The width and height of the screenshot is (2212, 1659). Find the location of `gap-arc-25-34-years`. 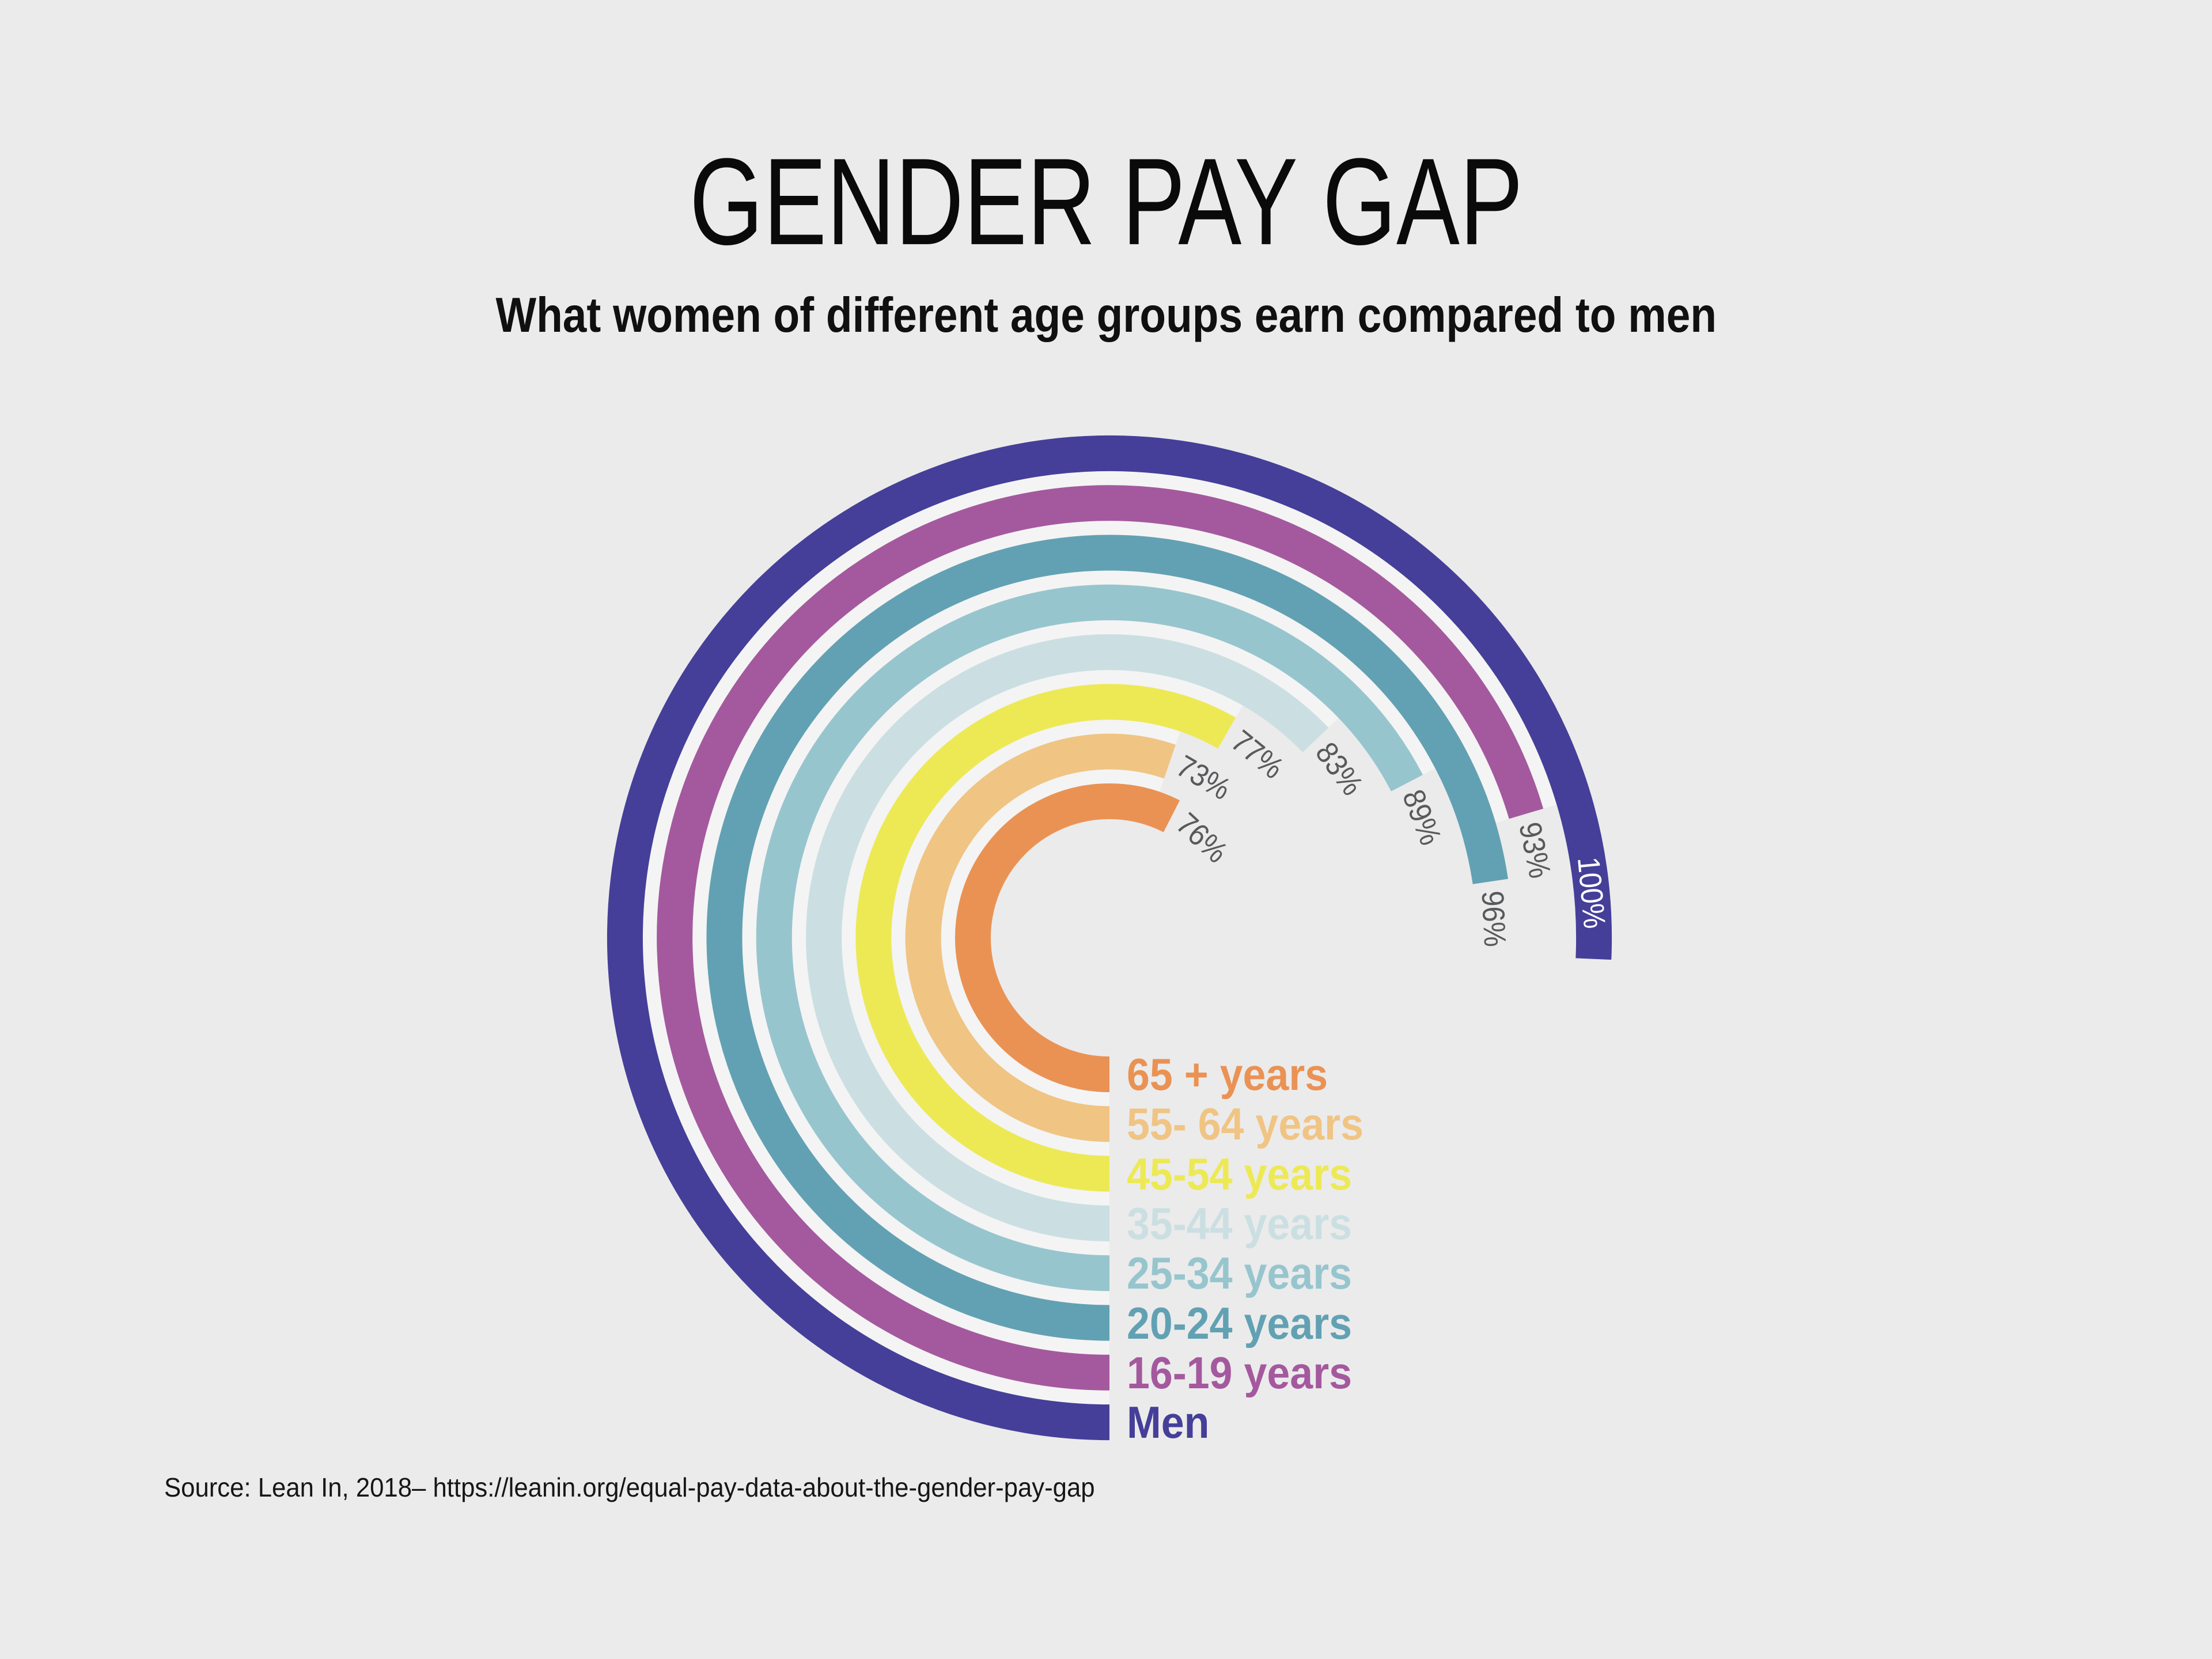

gap-arc-25-34-years is located at coordinates (1088, 937).